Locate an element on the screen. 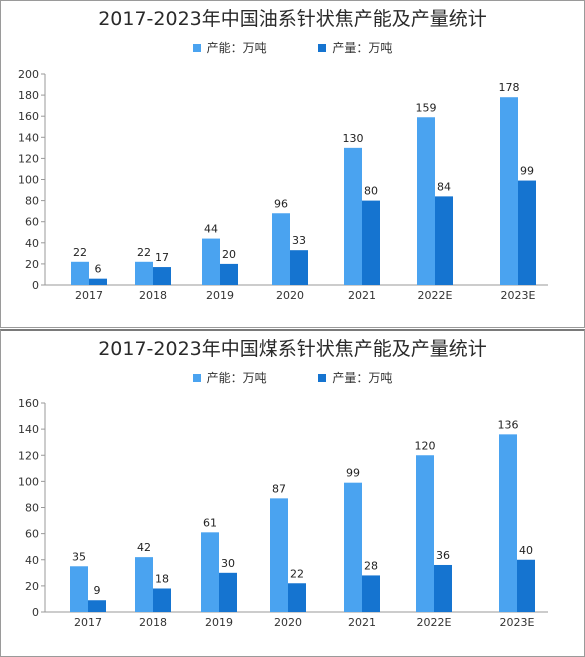 The image size is (585, 657). data-label: 6 is located at coordinates (98, 269).